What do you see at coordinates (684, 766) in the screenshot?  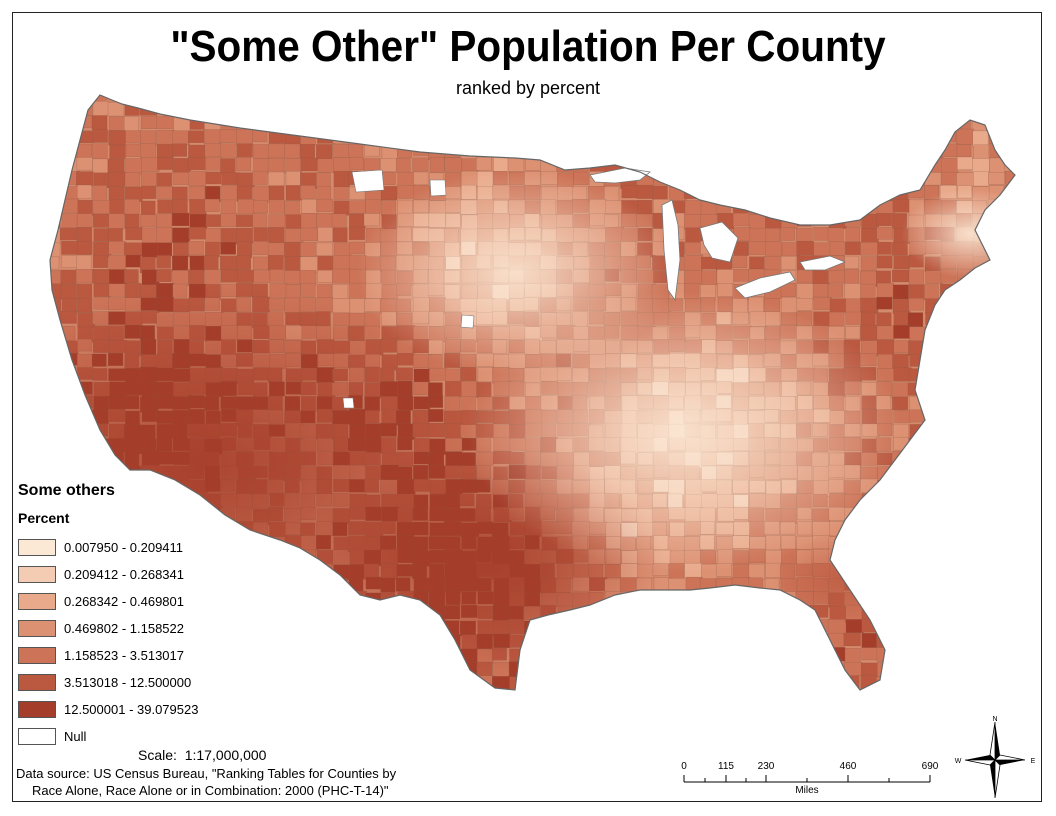 I see `scalebar-tick-label: 0` at bounding box center [684, 766].